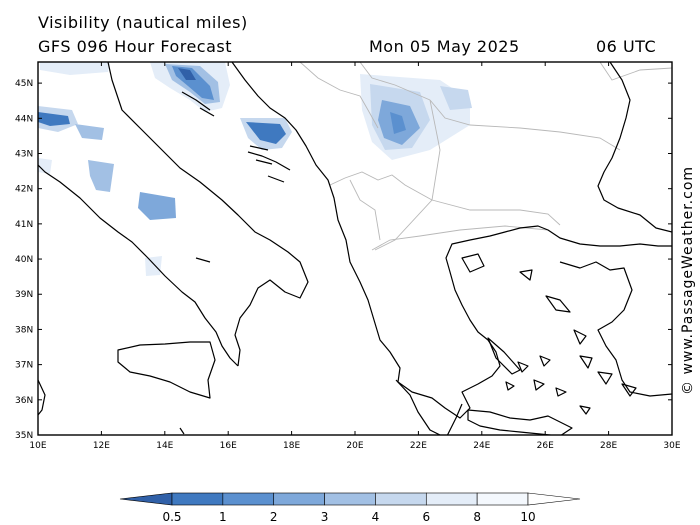 Image resolution: width=700 pixels, height=525 pixels. Describe the element at coordinates (481, 446) in the screenshot. I see `lon-label: 24E` at that location.